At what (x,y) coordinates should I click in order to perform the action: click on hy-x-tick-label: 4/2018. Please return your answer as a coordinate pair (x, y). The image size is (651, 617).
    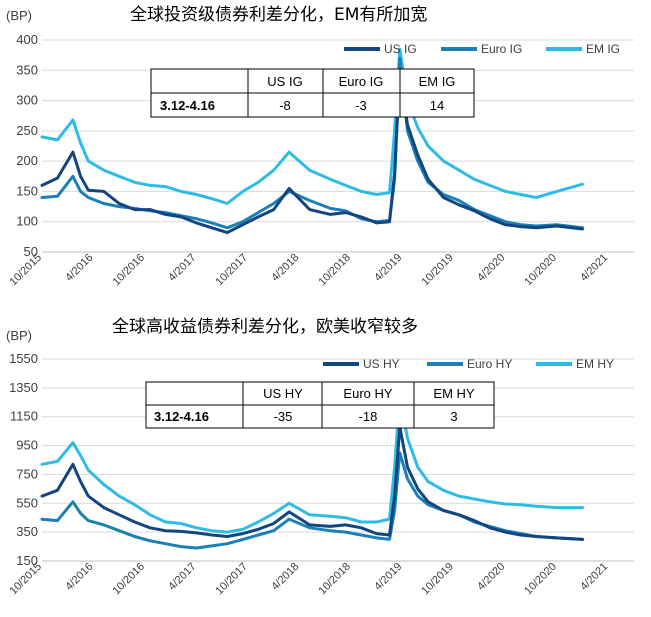
    Looking at the image, I should click on (285, 577).